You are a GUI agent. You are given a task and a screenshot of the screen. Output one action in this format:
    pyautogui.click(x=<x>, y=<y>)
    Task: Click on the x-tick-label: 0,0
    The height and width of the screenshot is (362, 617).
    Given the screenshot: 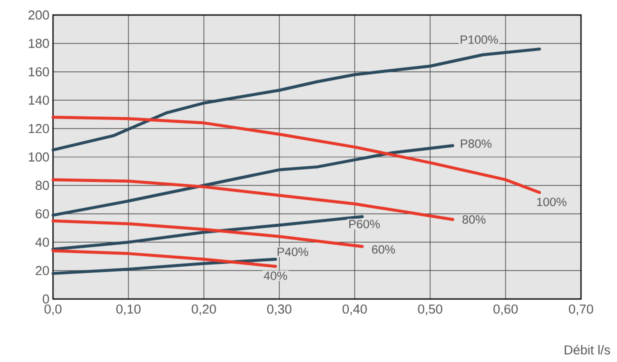 What is the action you would take?
    pyautogui.click(x=53, y=310)
    